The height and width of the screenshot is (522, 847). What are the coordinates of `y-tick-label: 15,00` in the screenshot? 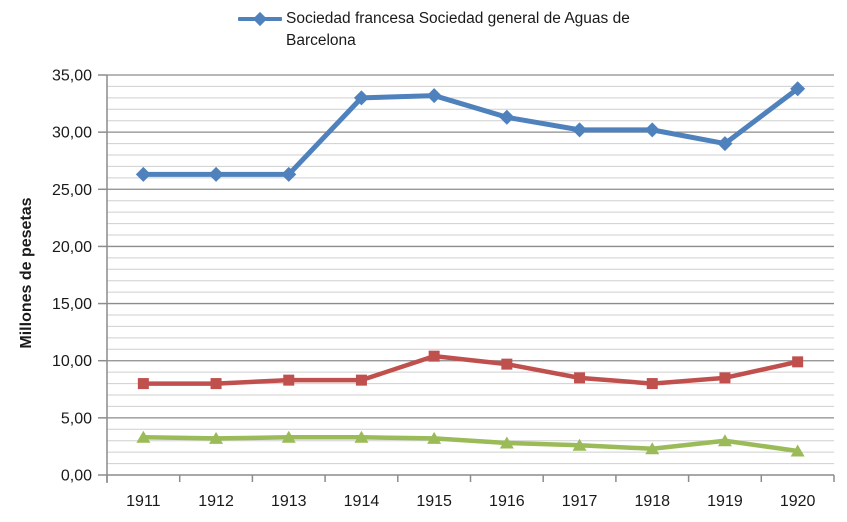 It's located at (72, 304).